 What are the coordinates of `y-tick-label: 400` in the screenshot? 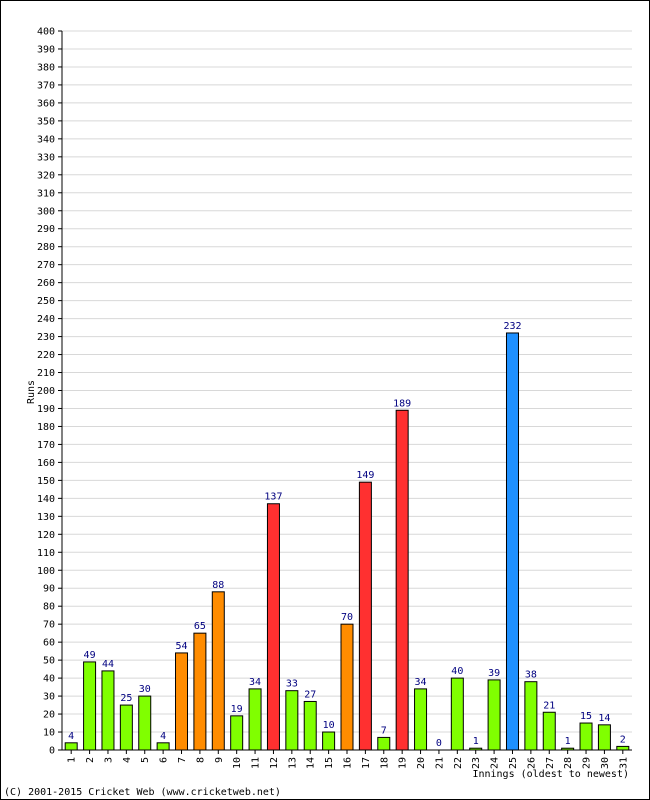 It's located at (46, 32).